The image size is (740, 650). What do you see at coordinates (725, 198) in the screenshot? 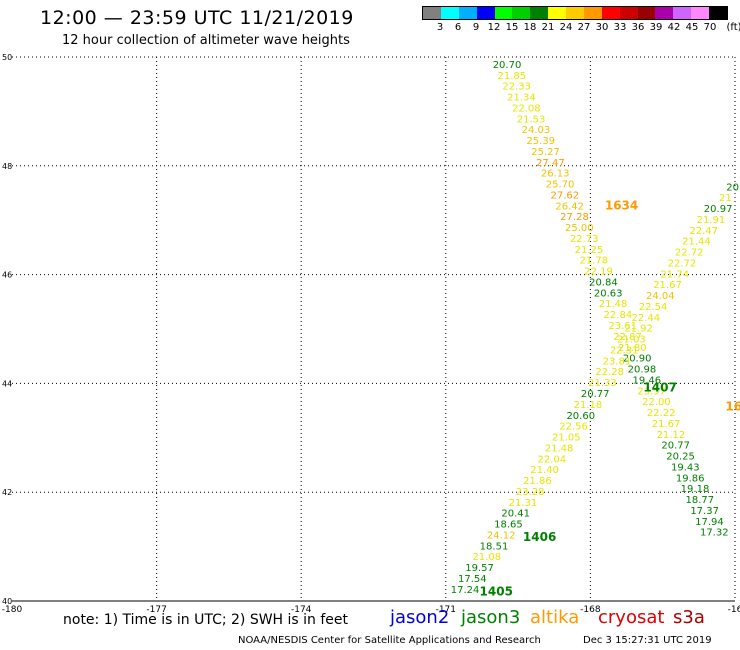
I see `wave-height-label: 21` at bounding box center [725, 198].